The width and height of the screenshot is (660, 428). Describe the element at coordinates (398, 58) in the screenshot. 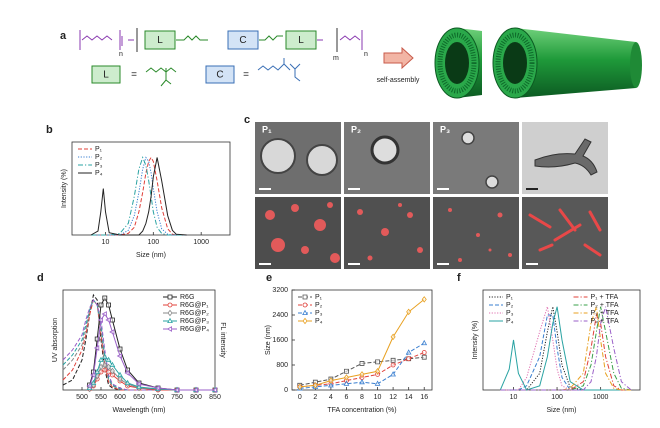

I see `arrow` at that location.